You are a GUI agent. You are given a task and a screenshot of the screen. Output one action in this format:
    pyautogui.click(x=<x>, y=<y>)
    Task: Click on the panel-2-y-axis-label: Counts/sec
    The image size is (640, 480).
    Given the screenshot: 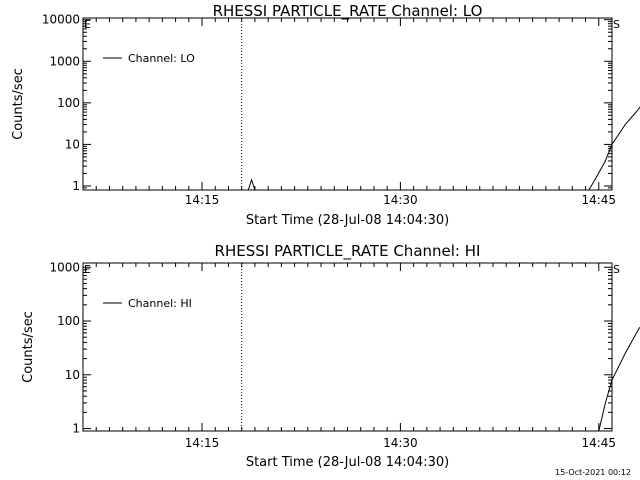 What is the action you would take?
    pyautogui.click(x=28, y=347)
    